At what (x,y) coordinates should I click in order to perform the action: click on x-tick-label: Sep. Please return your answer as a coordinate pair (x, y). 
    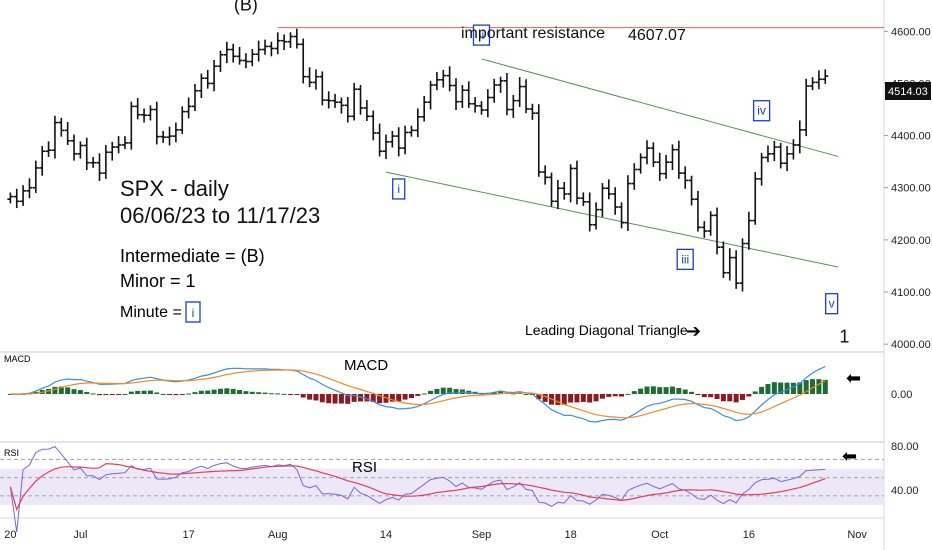
    Looking at the image, I should click on (482, 535).